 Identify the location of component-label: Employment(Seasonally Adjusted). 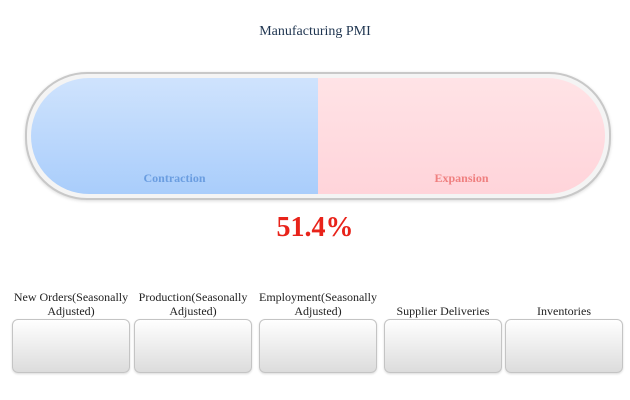
(318, 304).